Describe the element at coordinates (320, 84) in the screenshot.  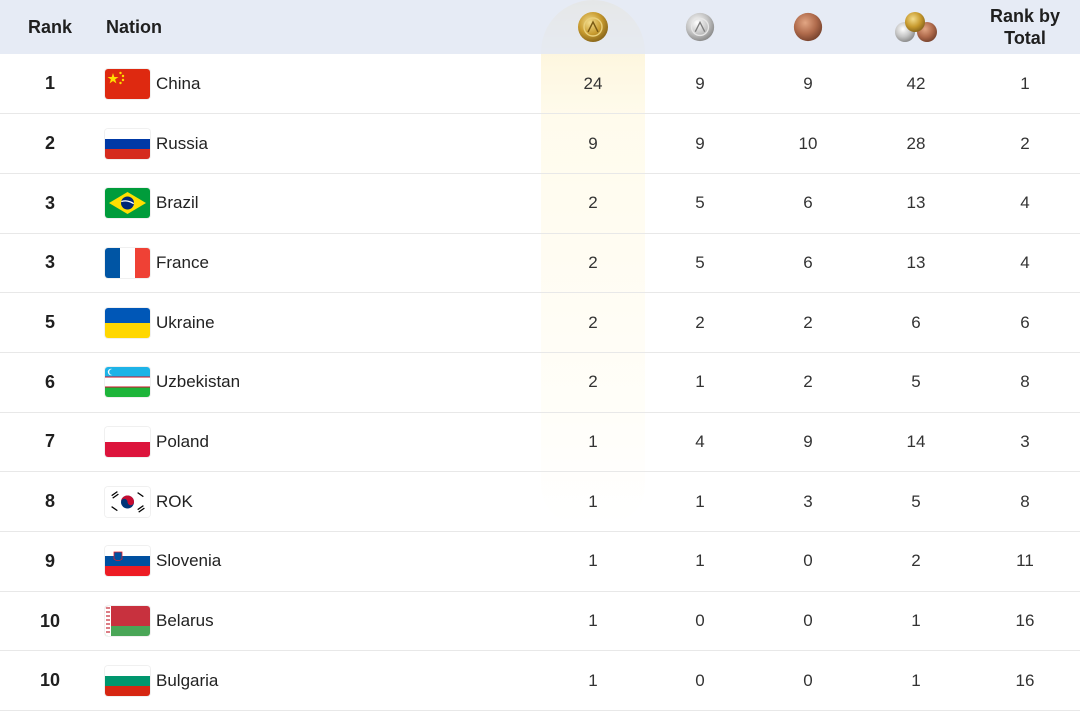
I see `nation-cell: China` at that location.